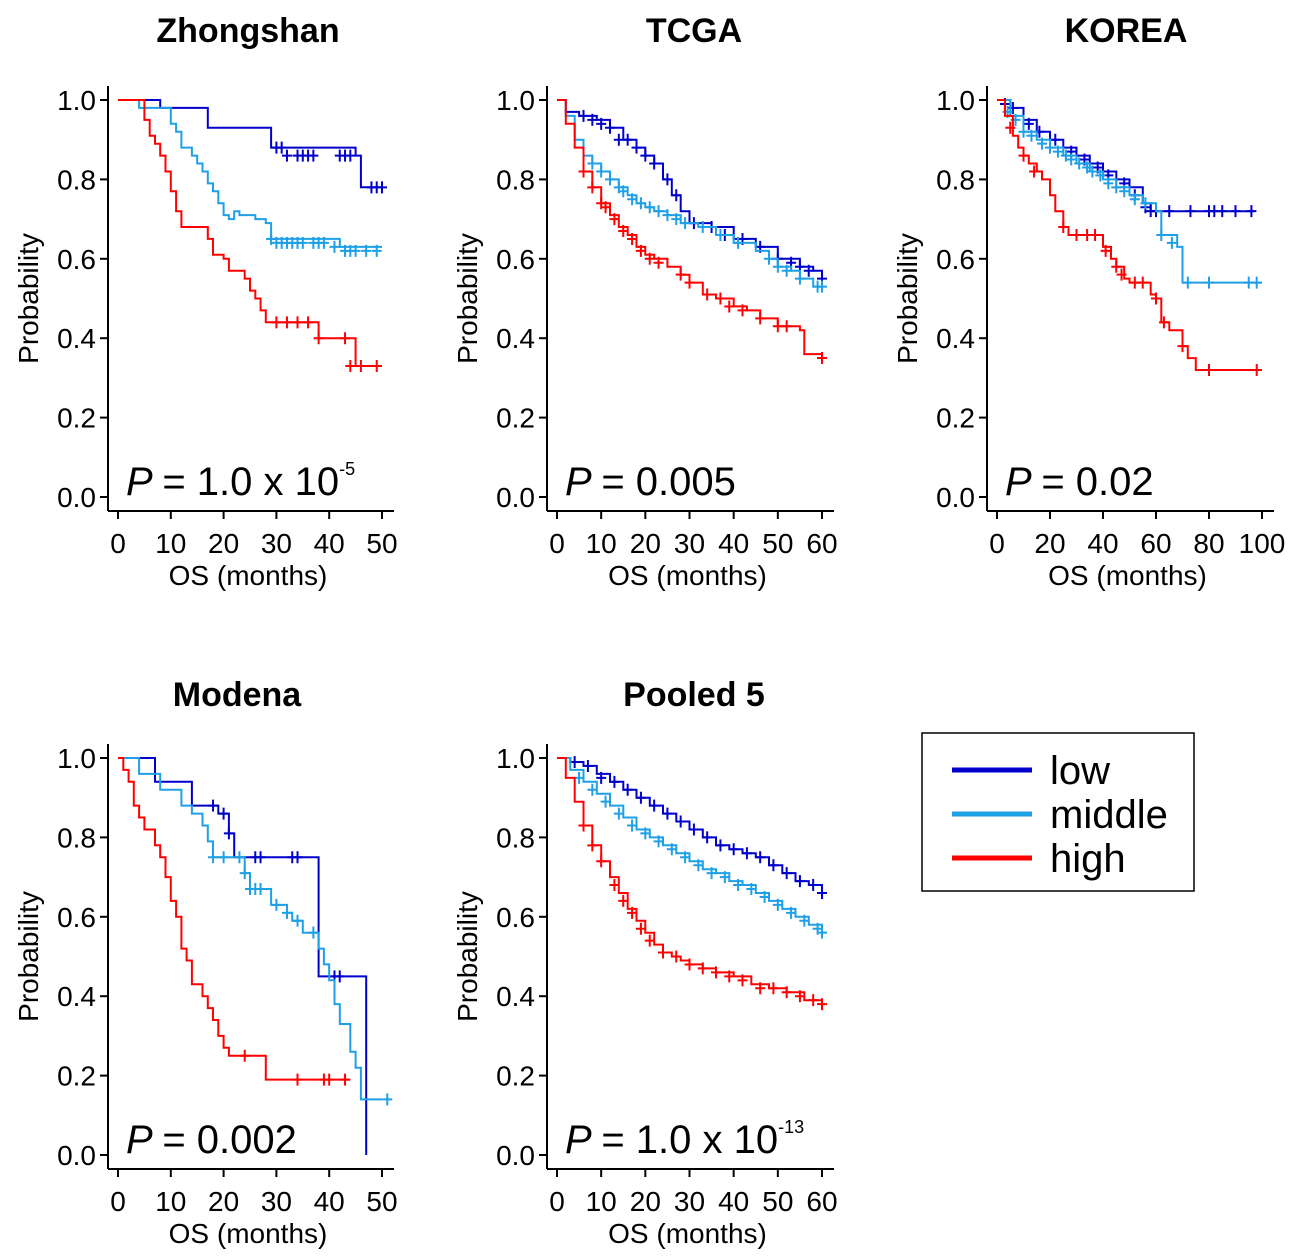  What do you see at coordinates (1079, 482) in the screenshot?
I see `p-value-annotation: P = 0.02` at bounding box center [1079, 482].